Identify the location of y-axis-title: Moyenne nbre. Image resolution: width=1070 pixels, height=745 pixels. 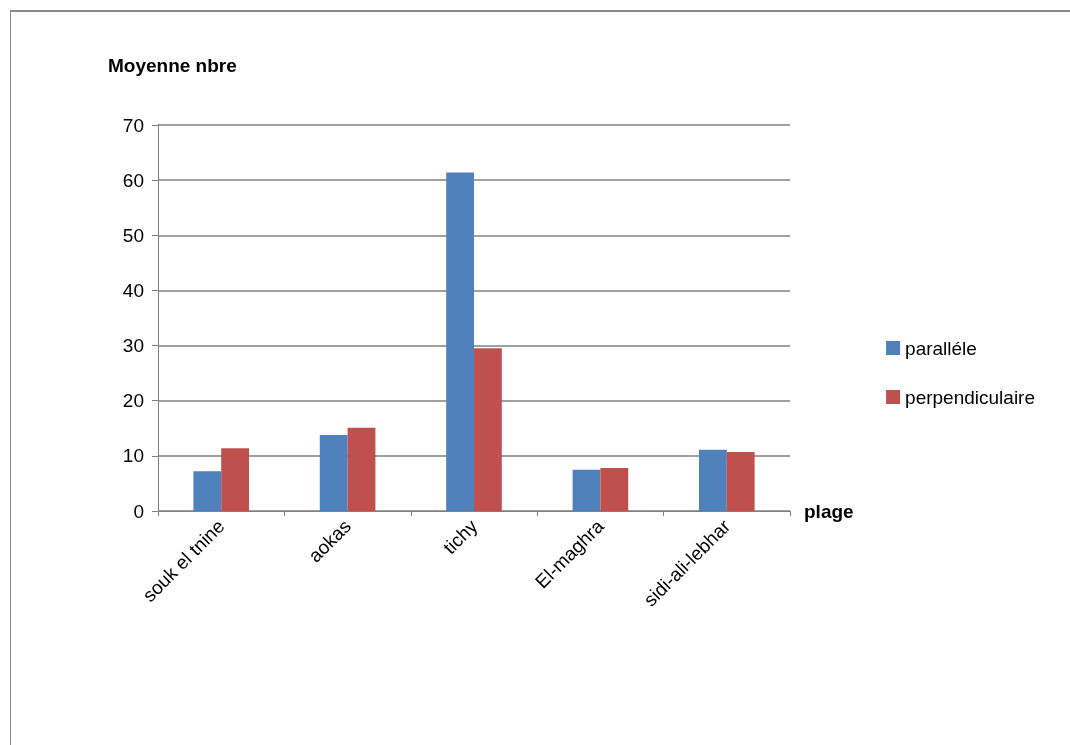
(172, 65).